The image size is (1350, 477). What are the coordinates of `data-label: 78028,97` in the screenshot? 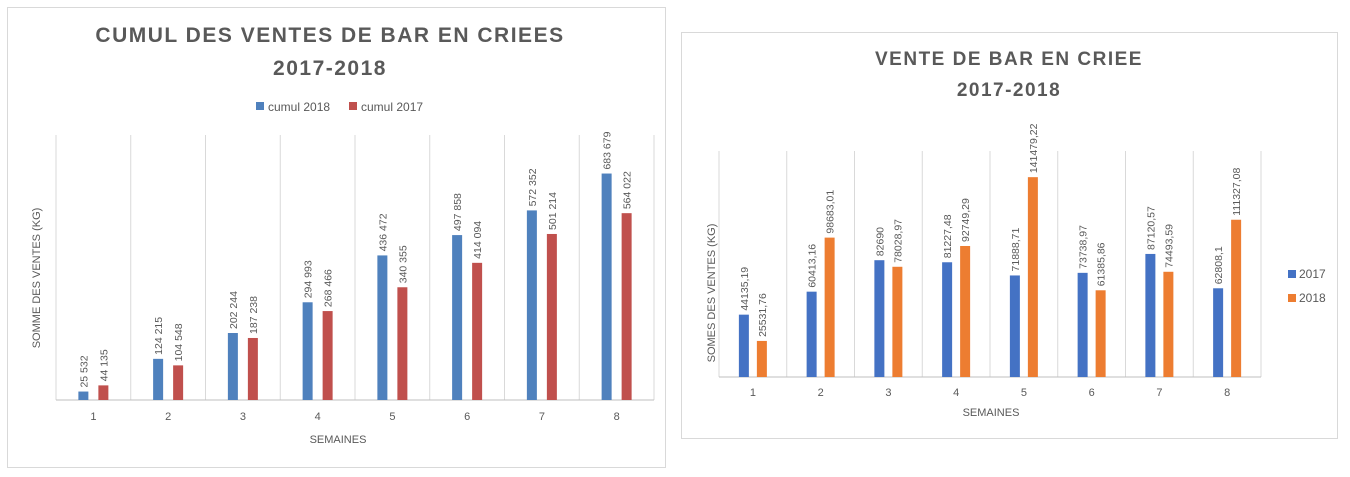 It's located at (898, 241).